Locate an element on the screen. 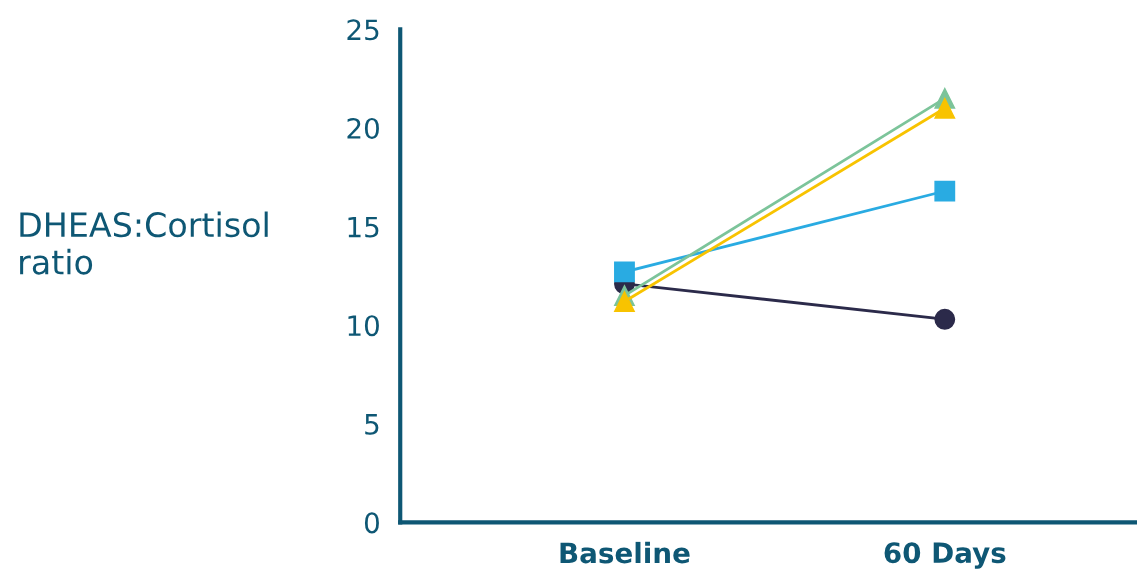 The image size is (1137, 587). y-axis-title: DHEAS:Cortisol ratio is located at coordinates (144, 243).